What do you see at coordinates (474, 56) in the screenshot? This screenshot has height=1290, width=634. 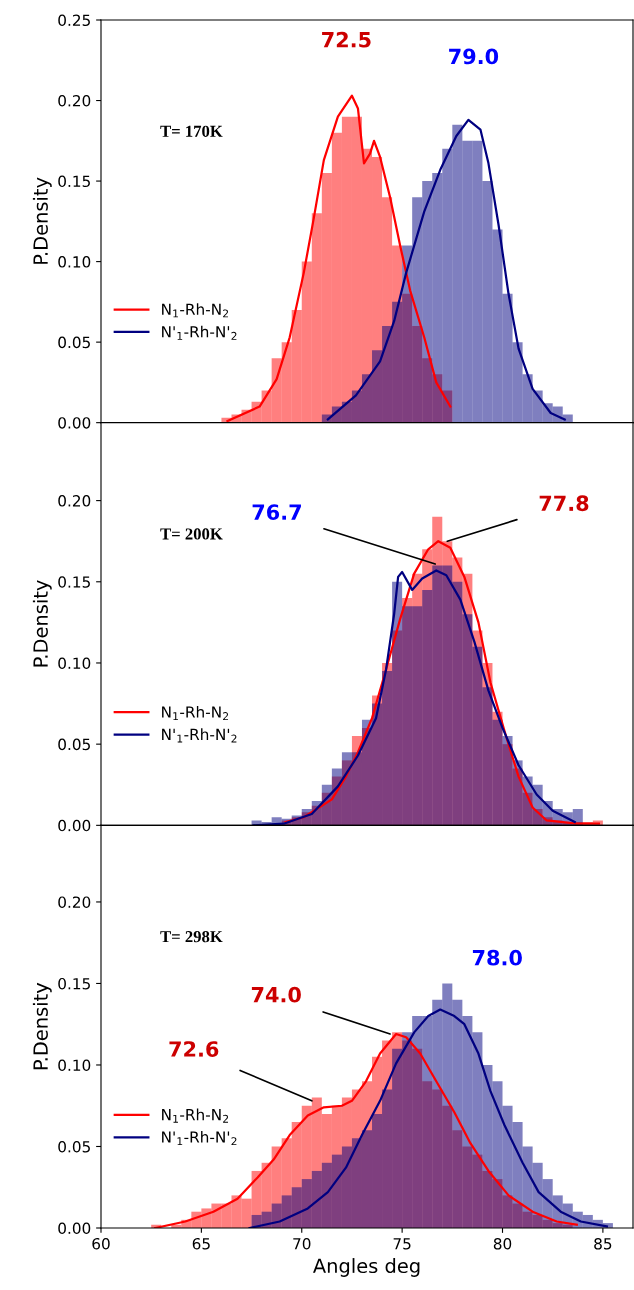 I see `annotation: 79.0` at bounding box center [474, 56].